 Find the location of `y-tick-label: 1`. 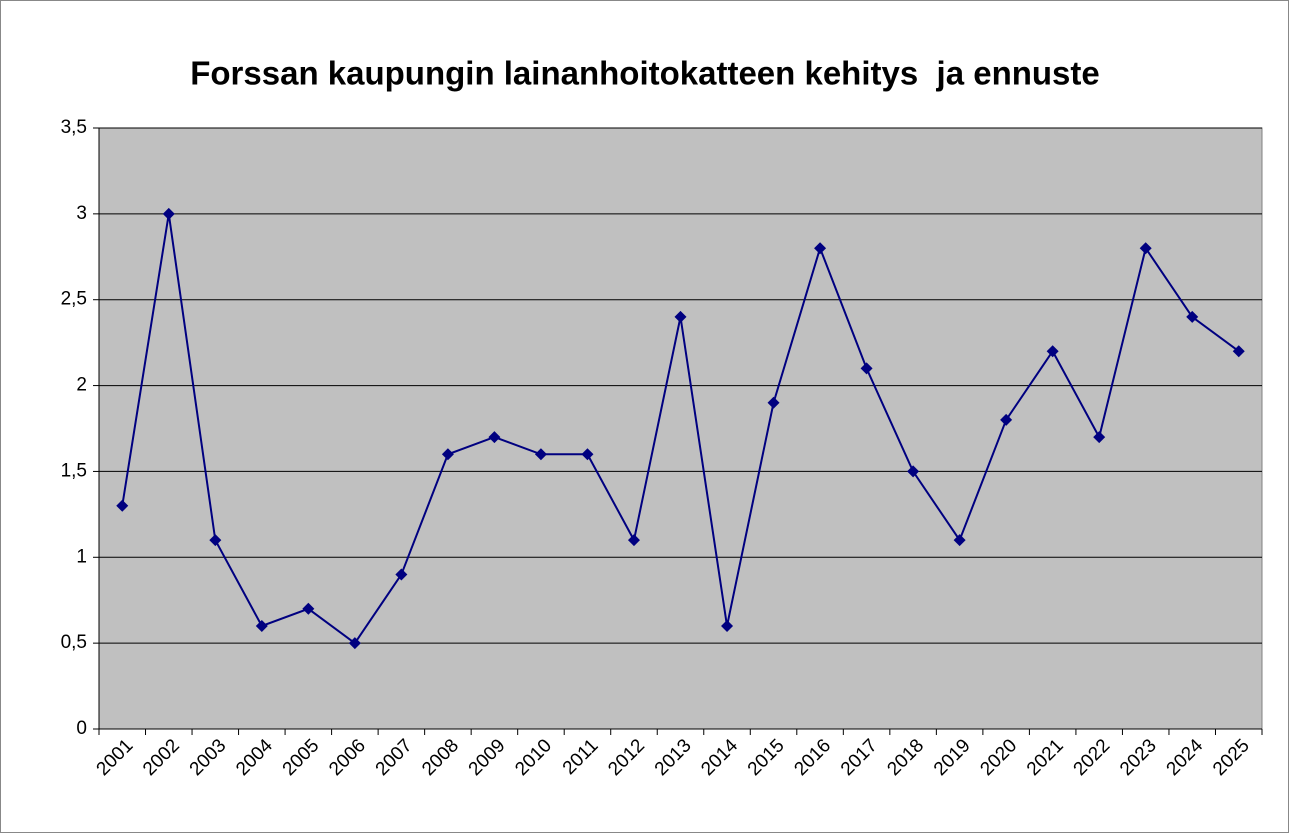

y-tick-label: 1 is located at coordinates (81, 556).